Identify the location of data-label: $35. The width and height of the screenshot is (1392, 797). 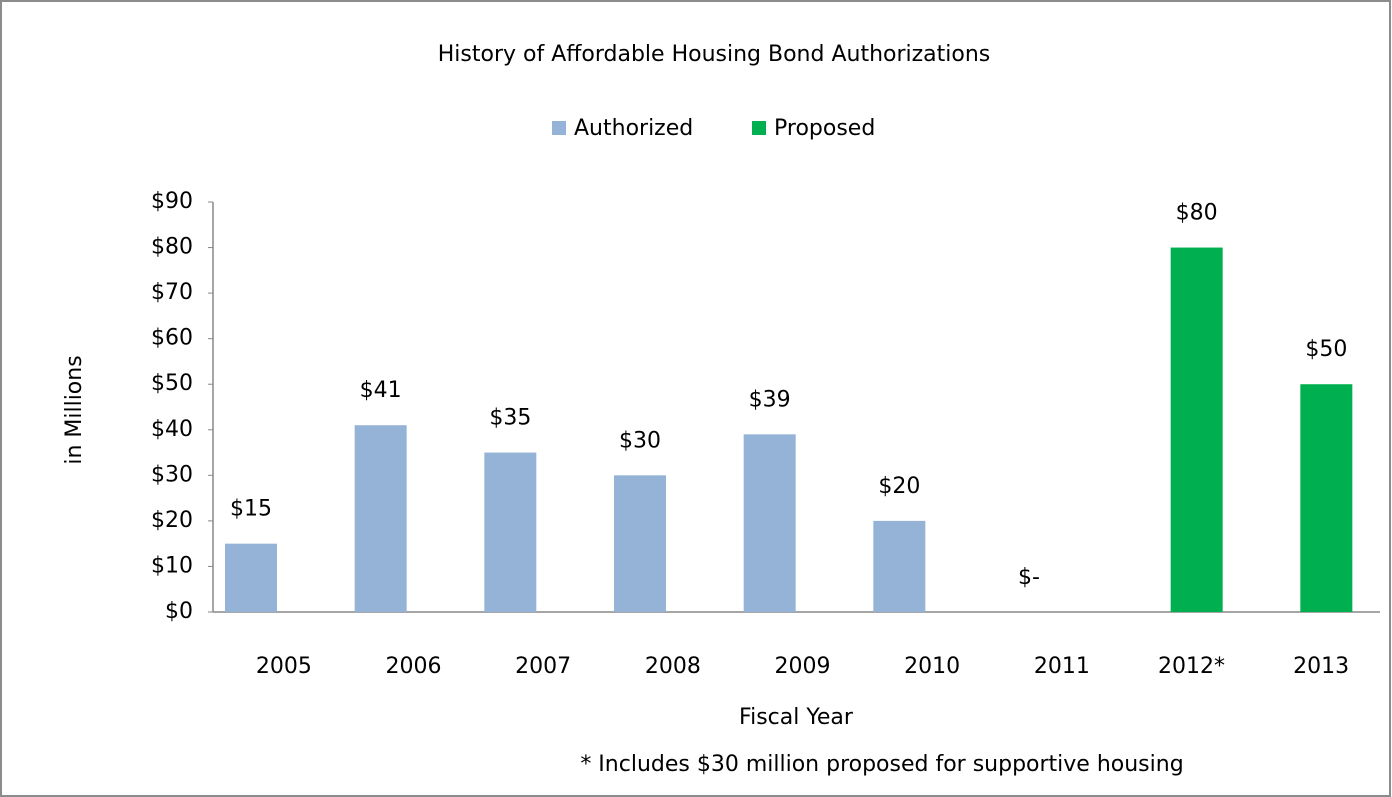
(510, 418).